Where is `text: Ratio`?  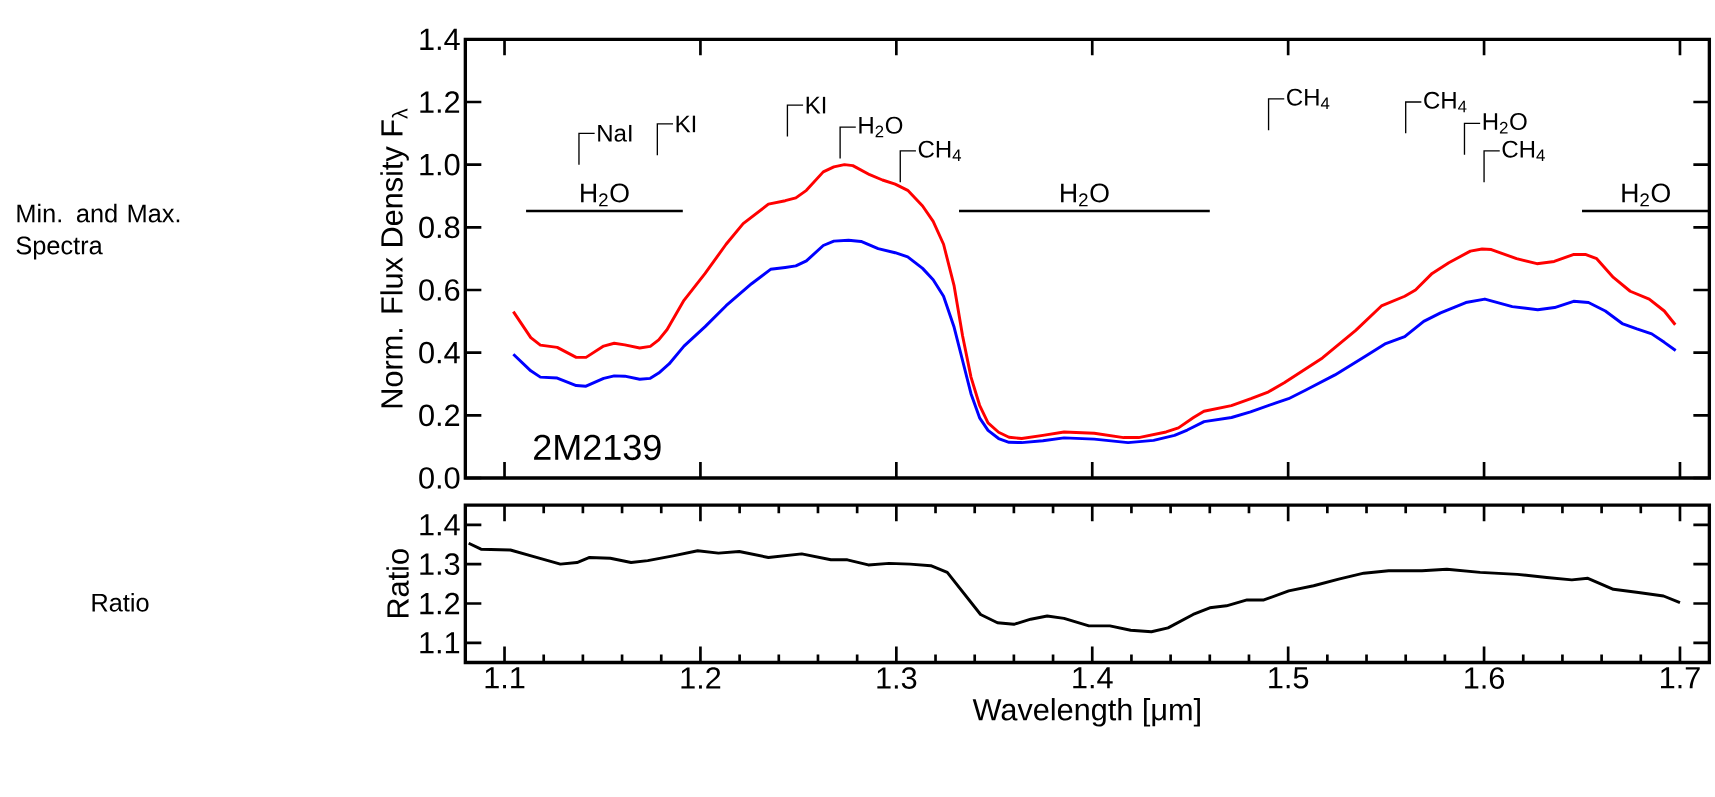 text: Ratio is located at coordinates (120, 602).